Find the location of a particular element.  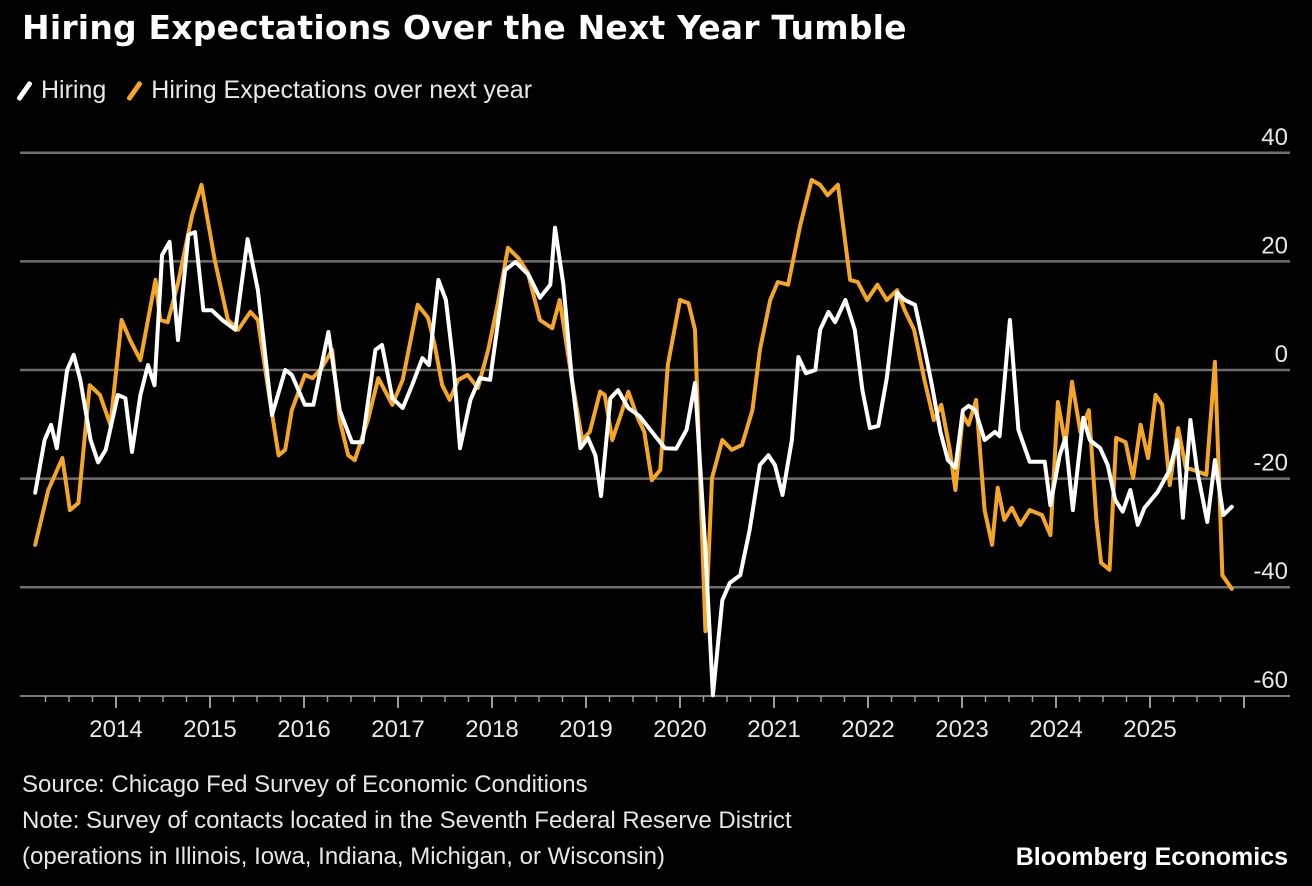

x-tick-label: 2023 is located at coordinates (961, 729).